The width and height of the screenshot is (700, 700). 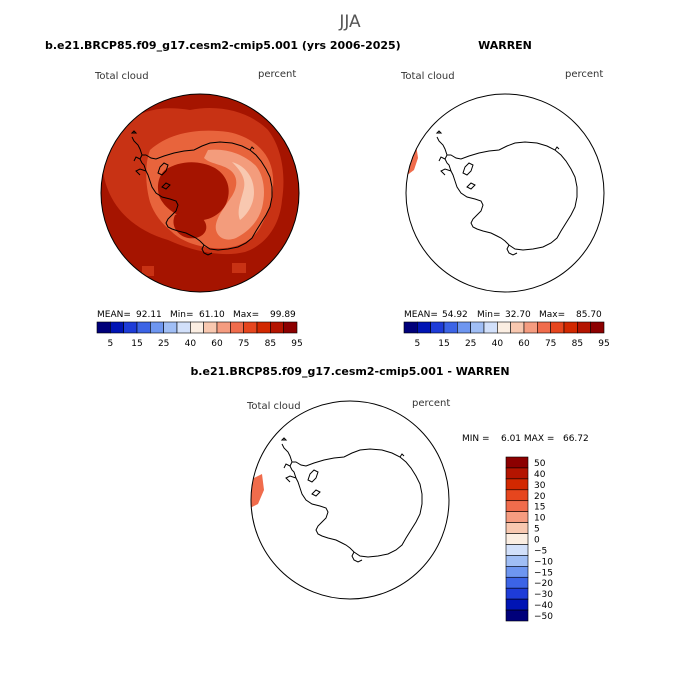 I want to click on page-title: JJA, so click(x=349, y=22).